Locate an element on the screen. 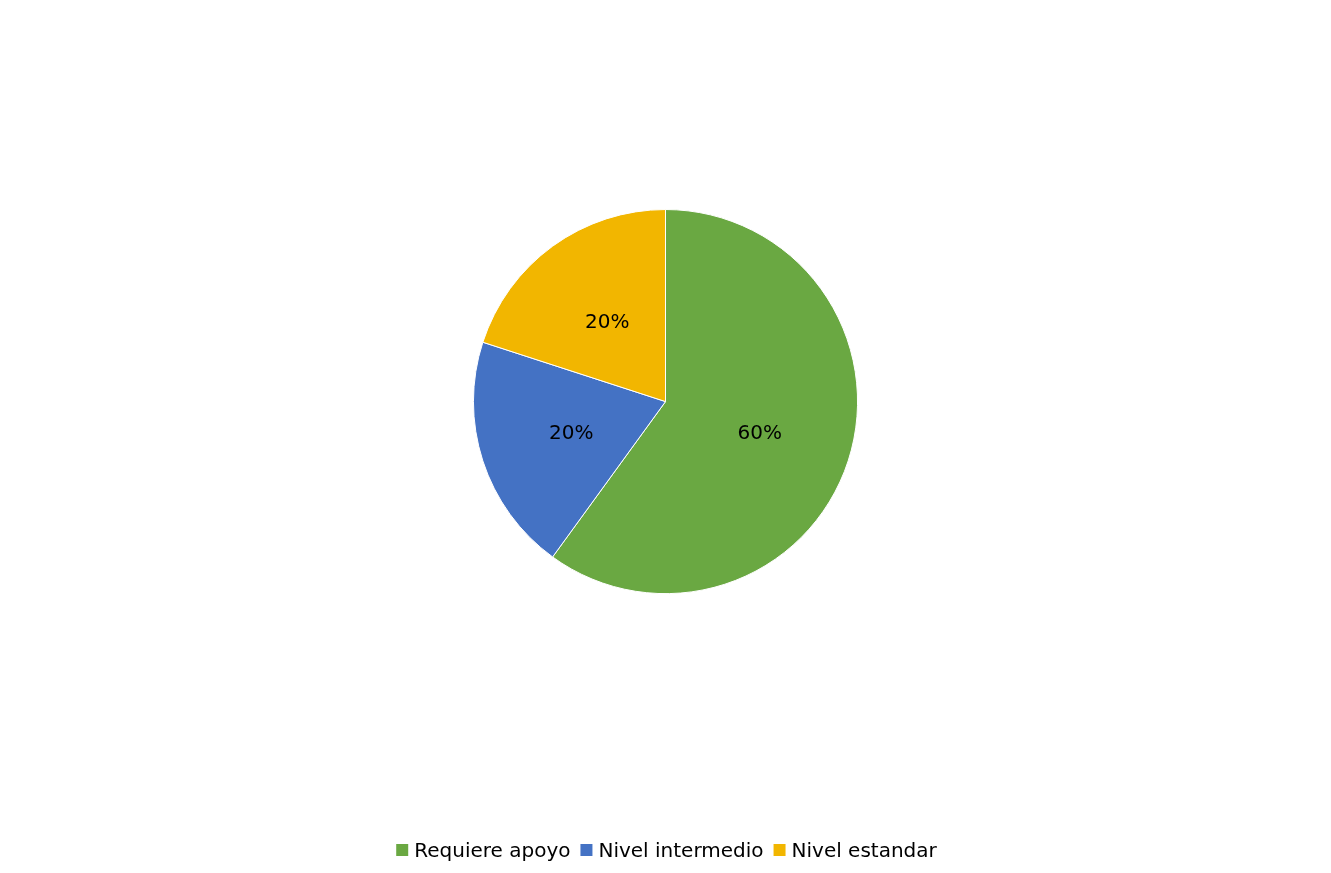  legend-label: Nivel intermedio is located at coordinates (681, 850).